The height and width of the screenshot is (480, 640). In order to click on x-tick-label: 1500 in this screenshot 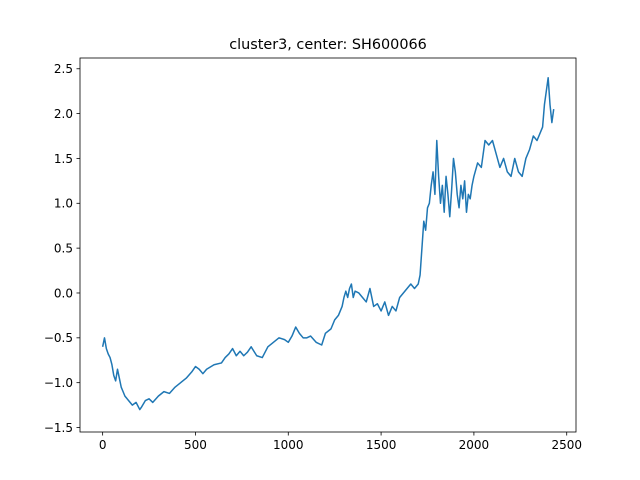, I will do `click(381, 445)`.